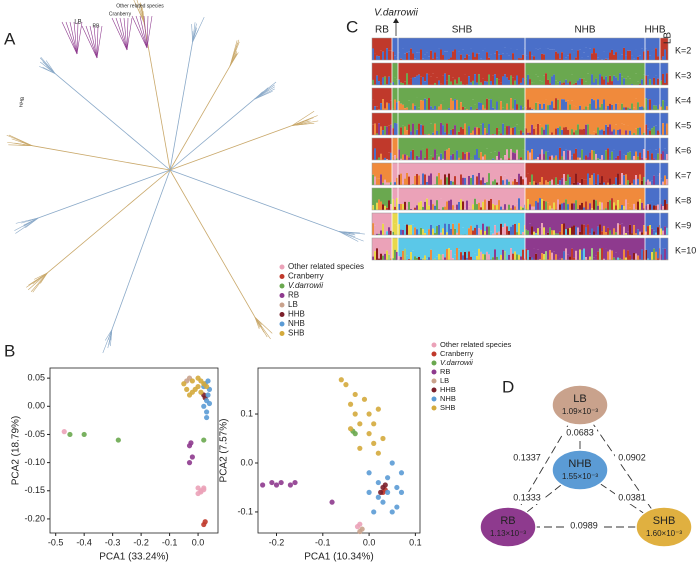 The width and height of the screenshot is (700, 567). I want to click on y-tick-label: -0.15, so click(34, 490).